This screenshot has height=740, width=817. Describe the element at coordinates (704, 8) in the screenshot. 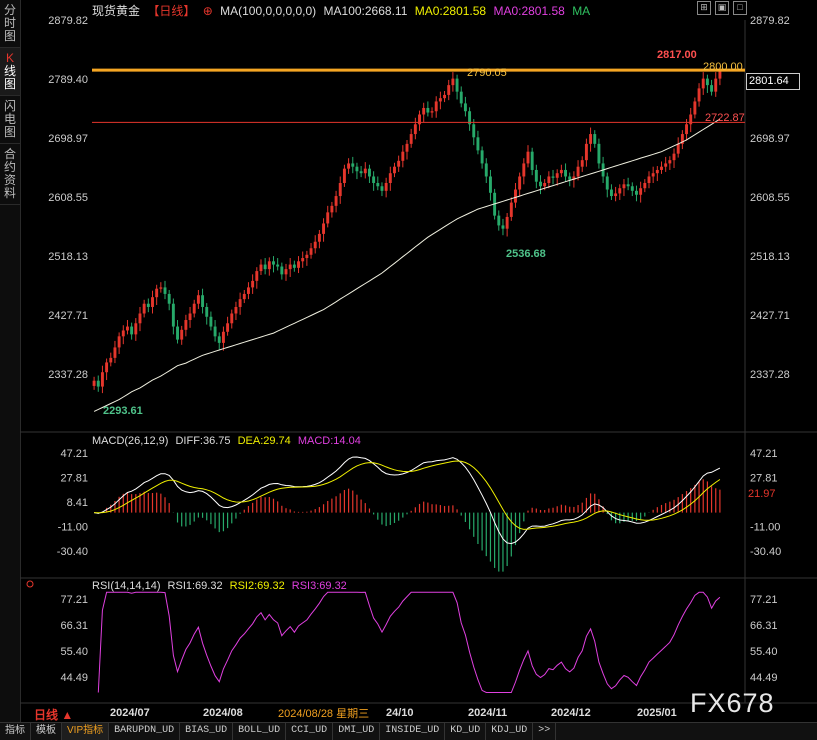

I see `fullscreen-icon: ⊞` at that location.